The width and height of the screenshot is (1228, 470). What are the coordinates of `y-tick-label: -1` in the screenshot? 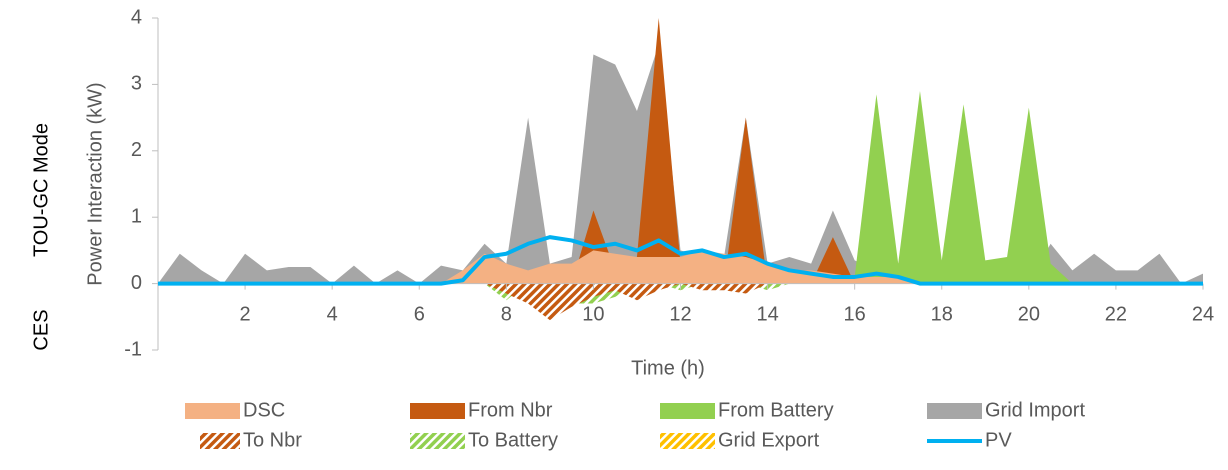 It's located at (133, 349).